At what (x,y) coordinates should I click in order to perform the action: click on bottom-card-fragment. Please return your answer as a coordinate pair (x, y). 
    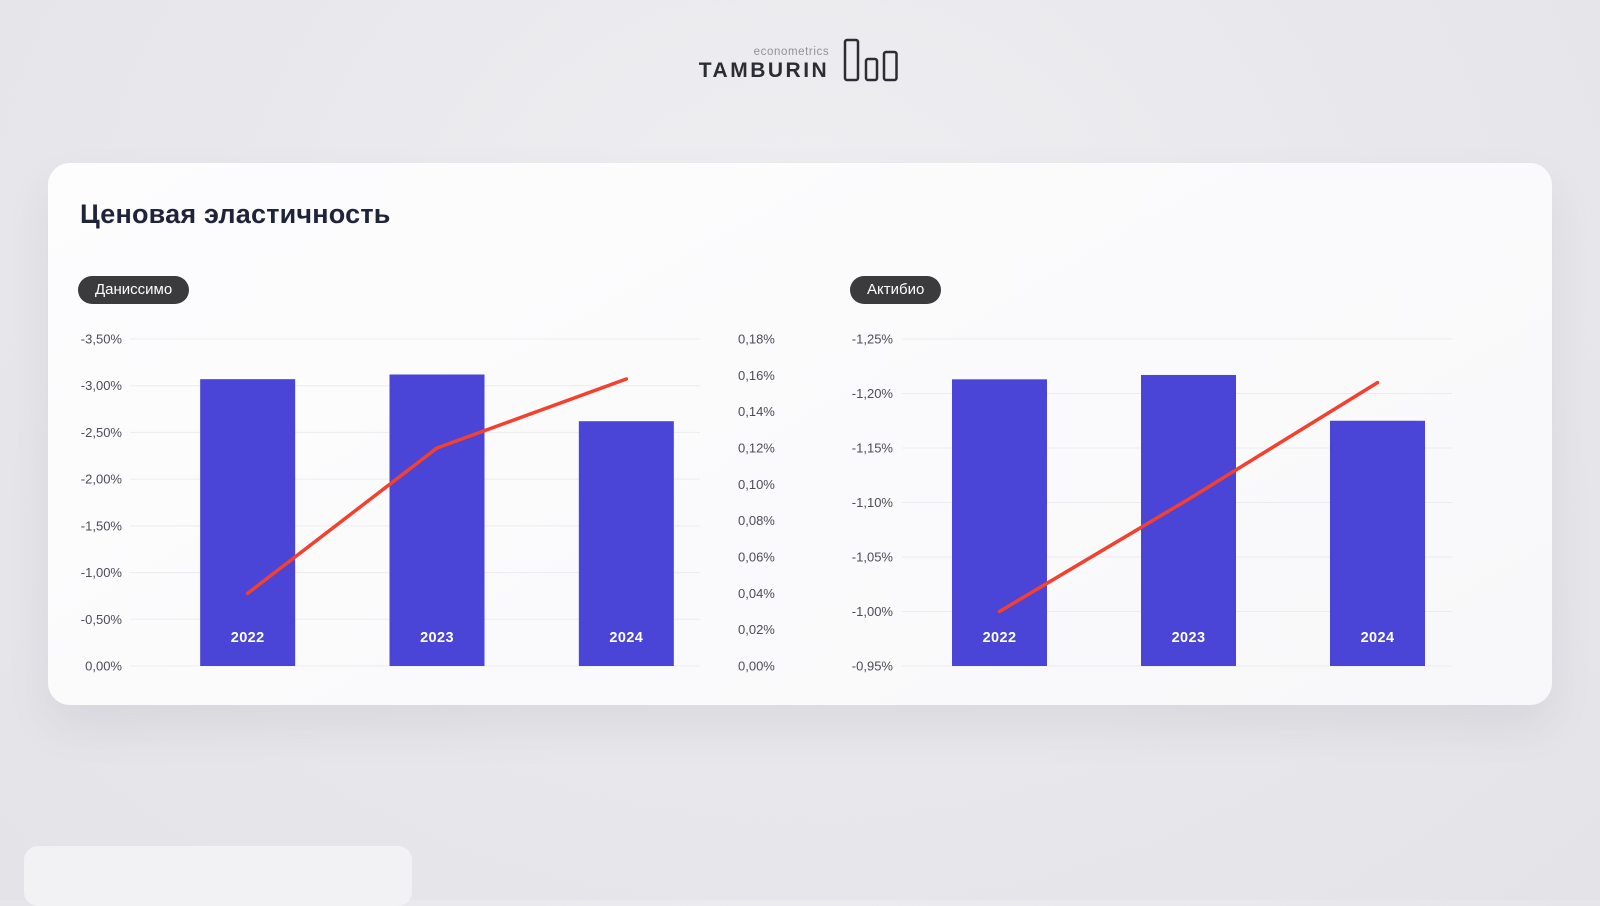
    Looking at the image, I should click on (218, 876).